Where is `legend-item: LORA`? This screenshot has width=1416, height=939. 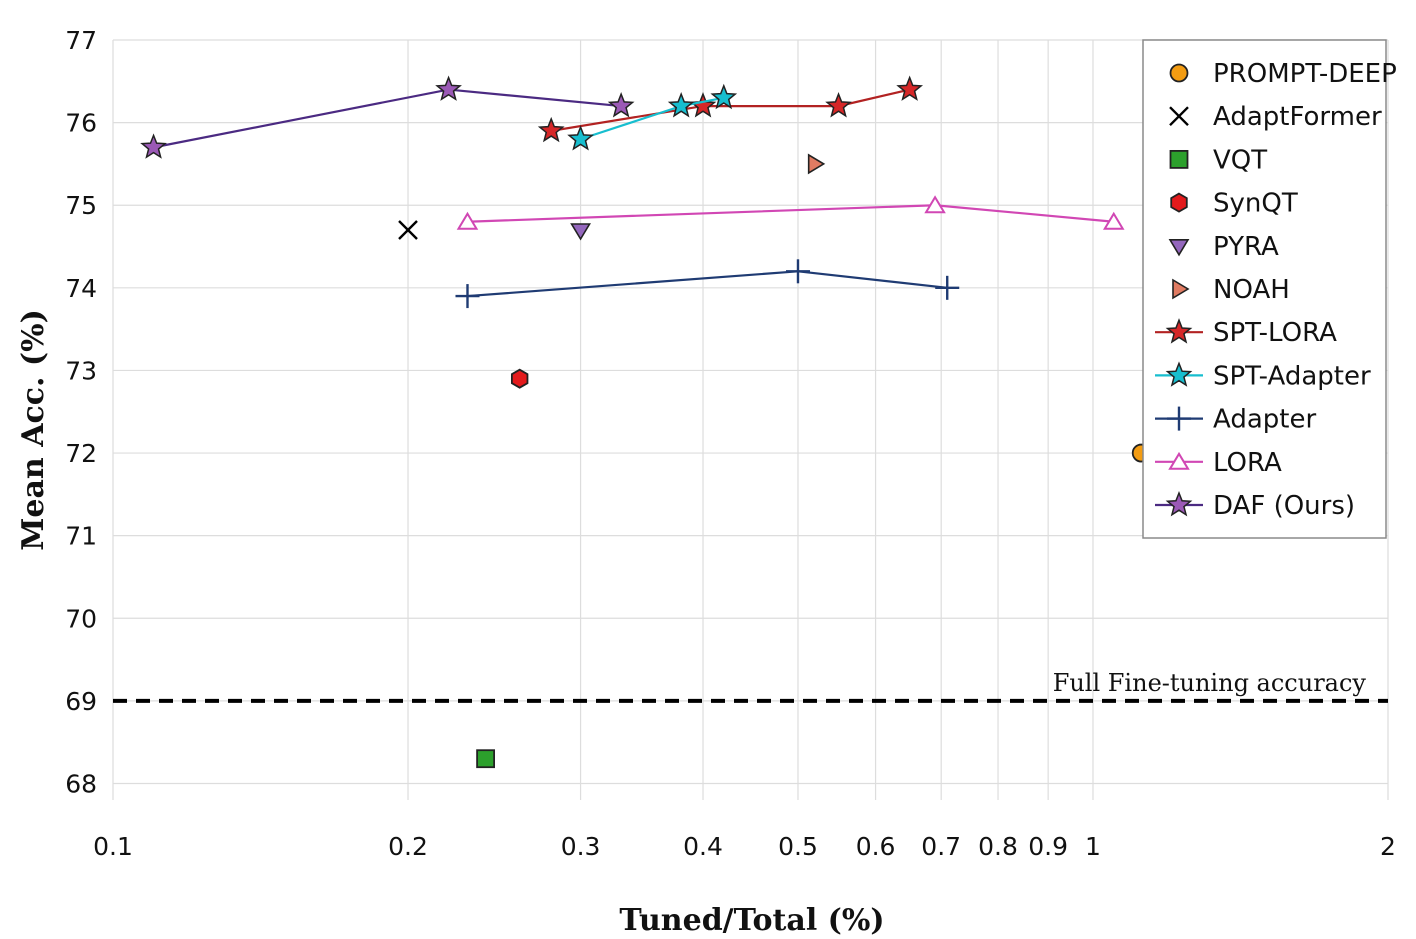
legend-item: LORA is located at coordinates (1218, 463).